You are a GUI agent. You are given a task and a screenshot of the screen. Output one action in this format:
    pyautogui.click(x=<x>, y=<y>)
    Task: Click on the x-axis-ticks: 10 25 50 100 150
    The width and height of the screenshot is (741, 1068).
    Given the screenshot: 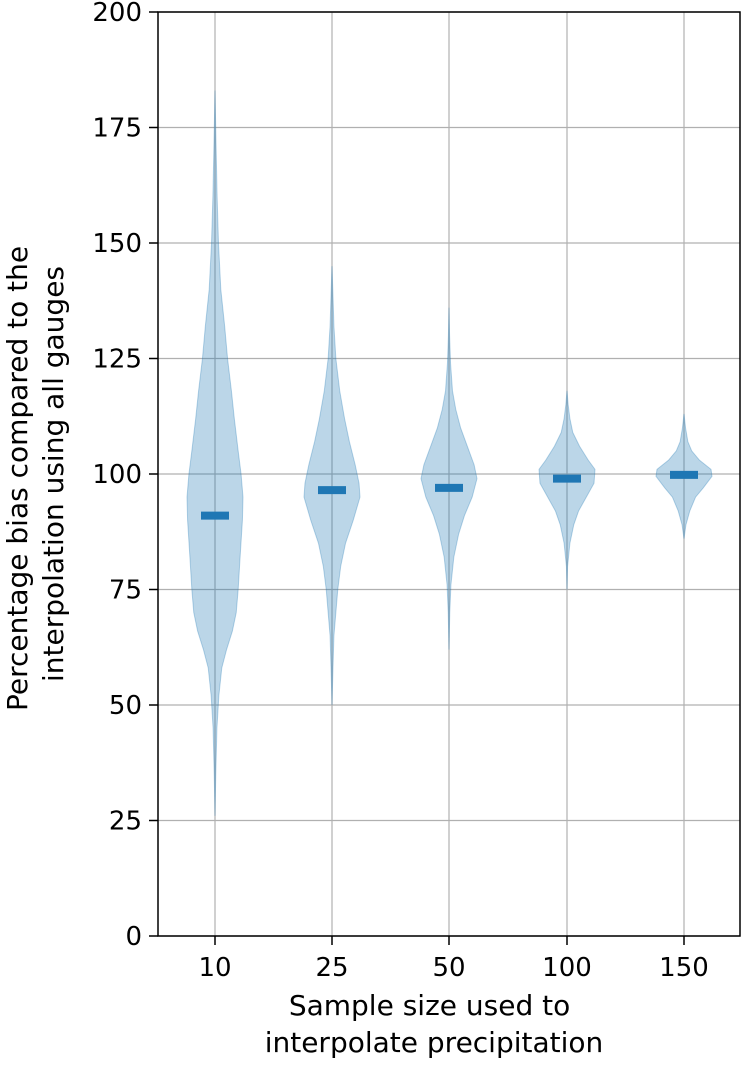 What is the action you would take?
    pyautogui.click(x=453, y=959)
    